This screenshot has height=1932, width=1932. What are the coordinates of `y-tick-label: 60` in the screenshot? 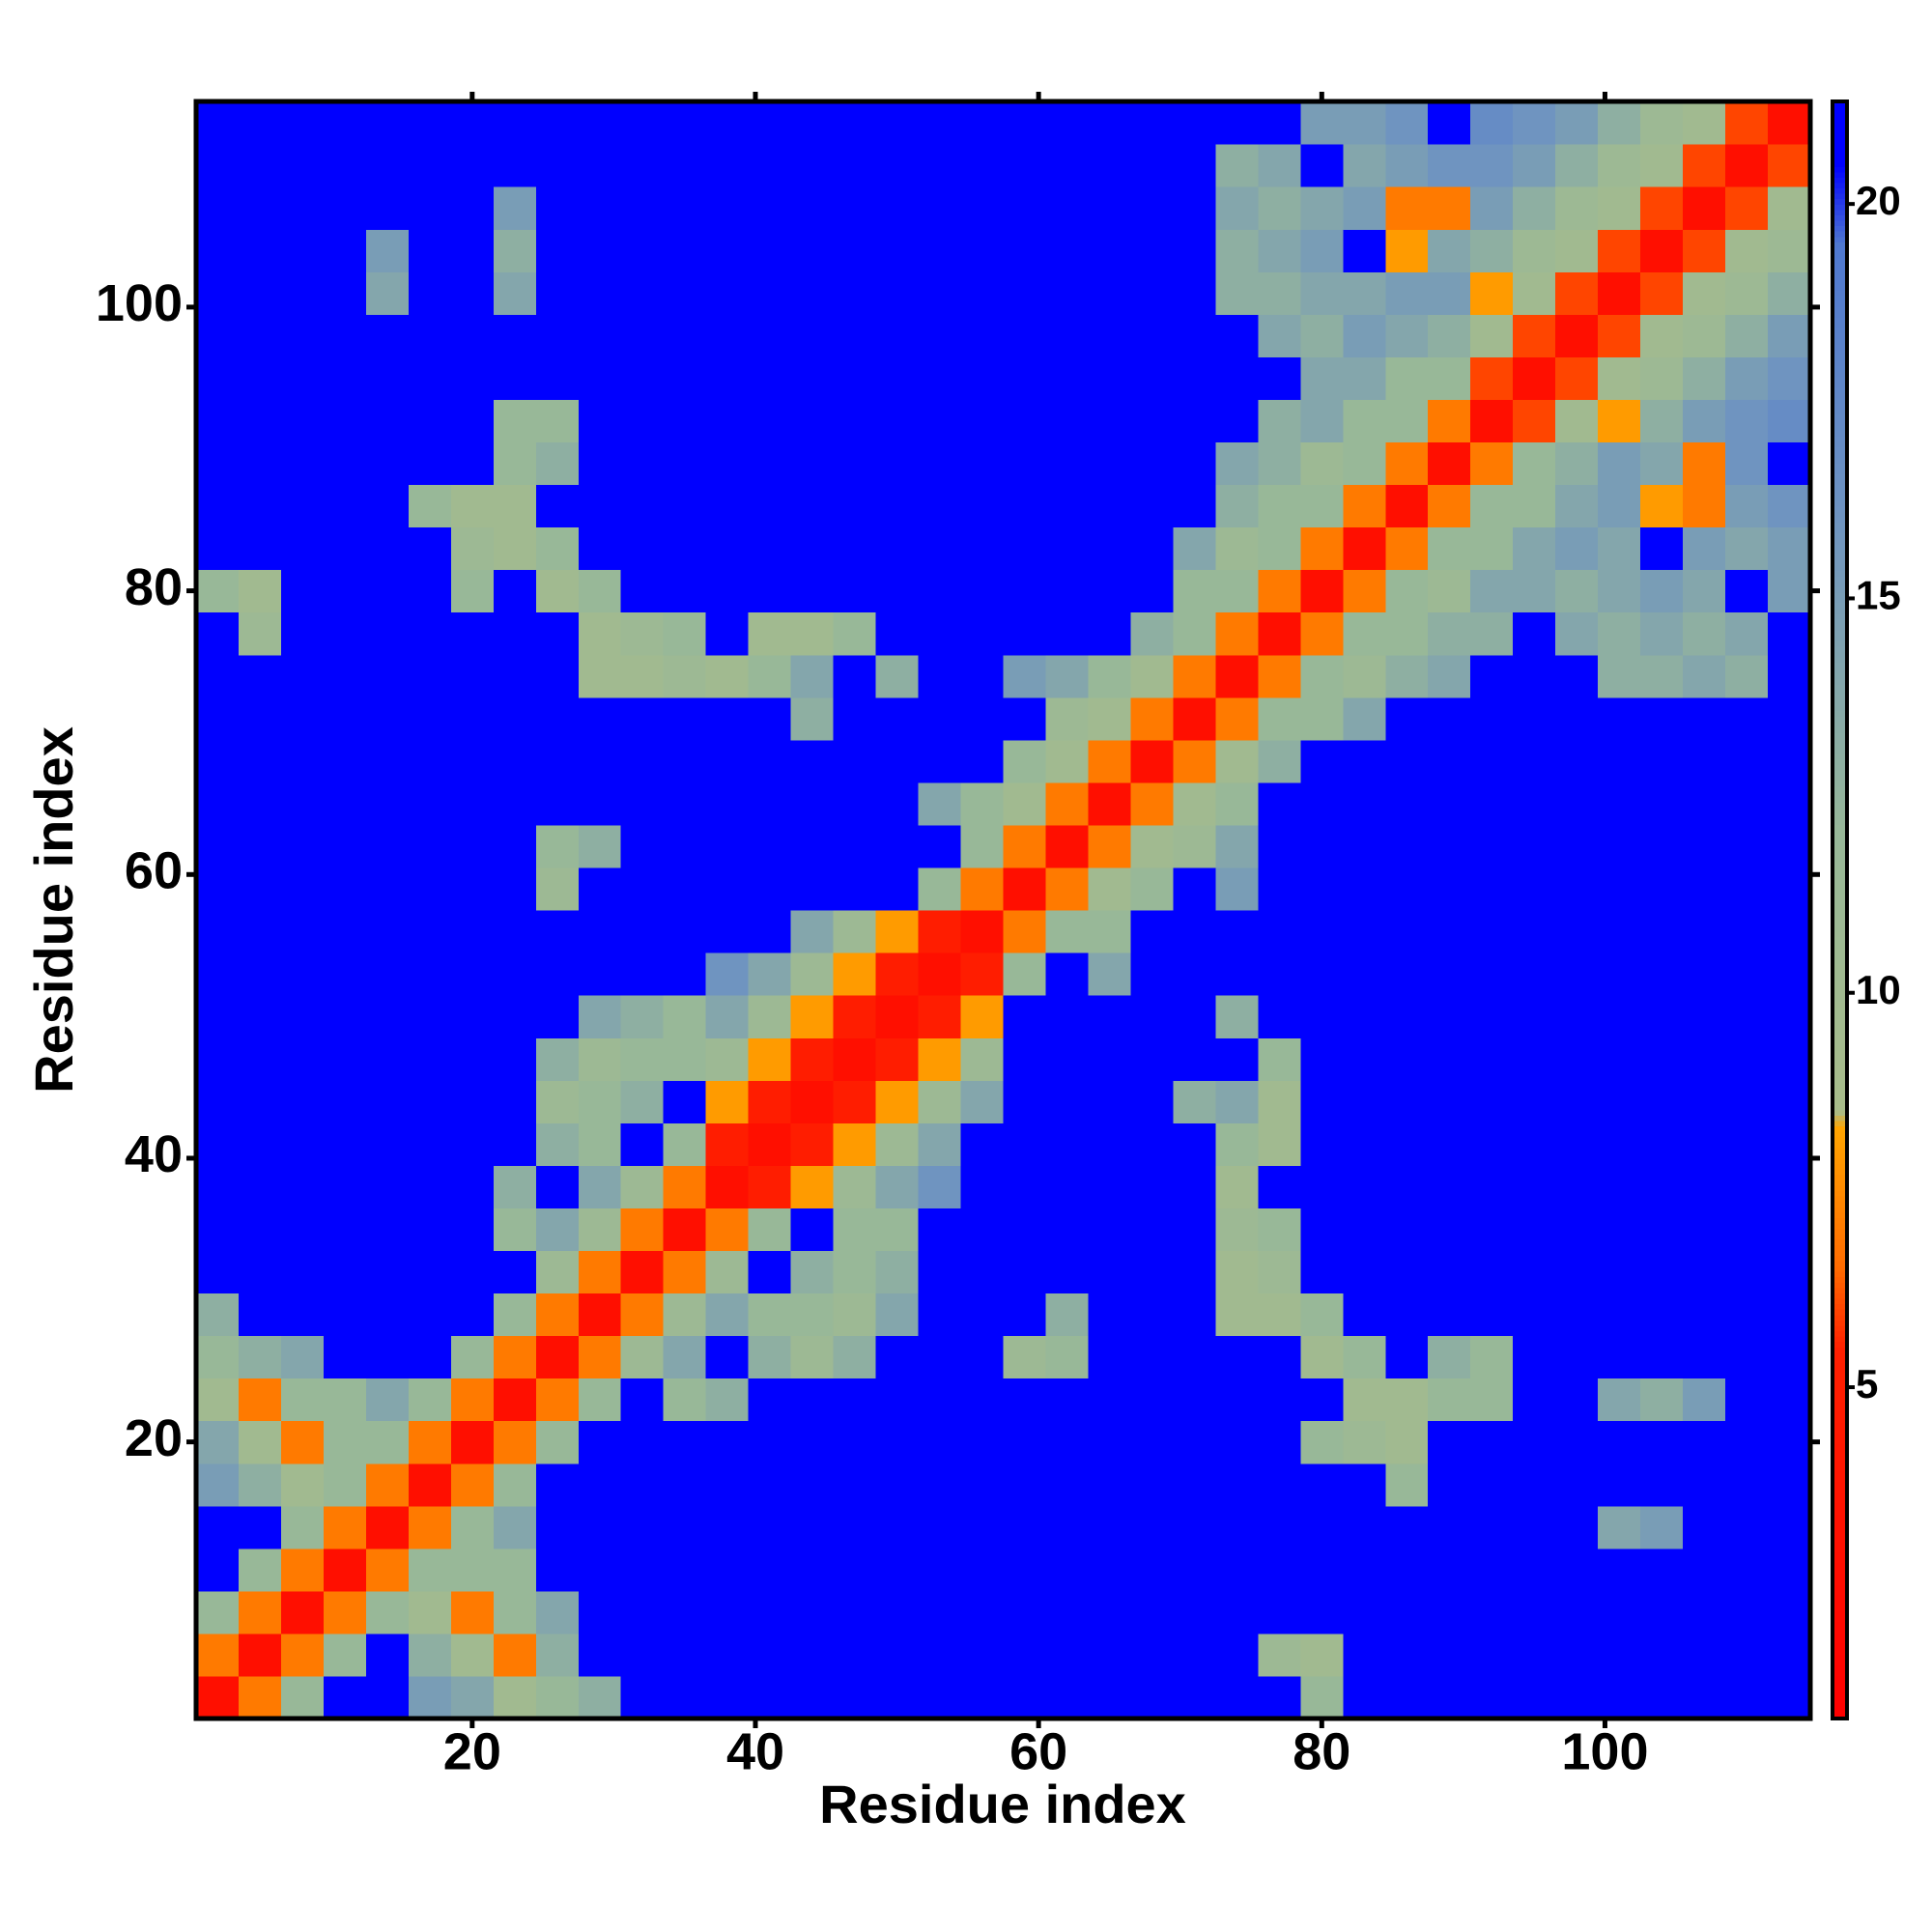 It's located at (154, 871).